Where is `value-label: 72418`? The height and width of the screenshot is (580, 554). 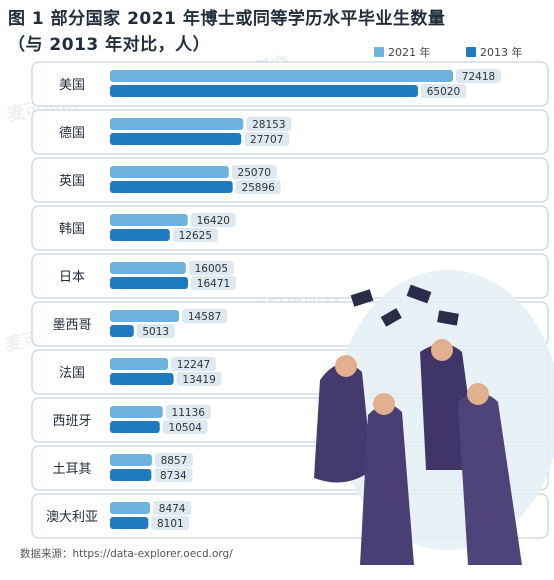
value-label: 72418 is located at coordinates (478, 77).